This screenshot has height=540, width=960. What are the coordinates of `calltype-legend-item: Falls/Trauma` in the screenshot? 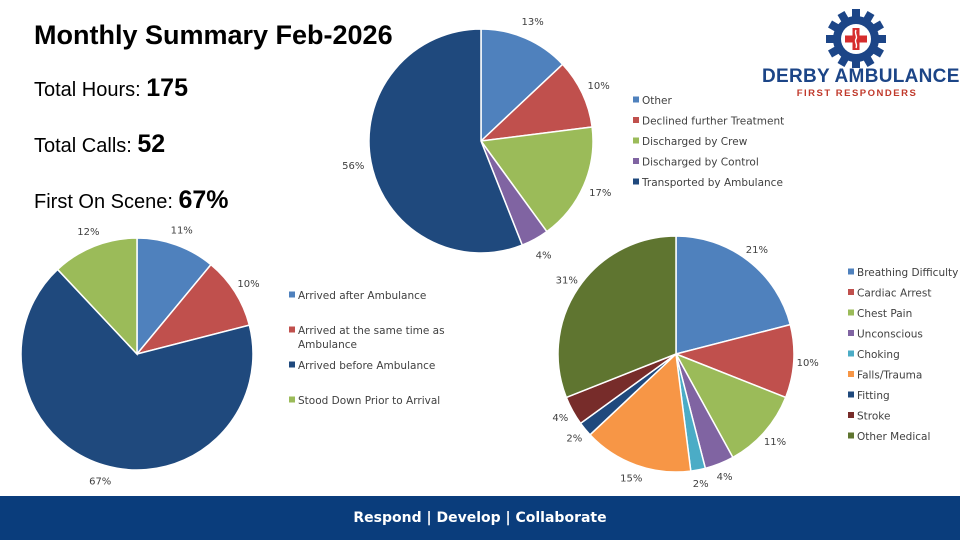 It's located at (889, 376).